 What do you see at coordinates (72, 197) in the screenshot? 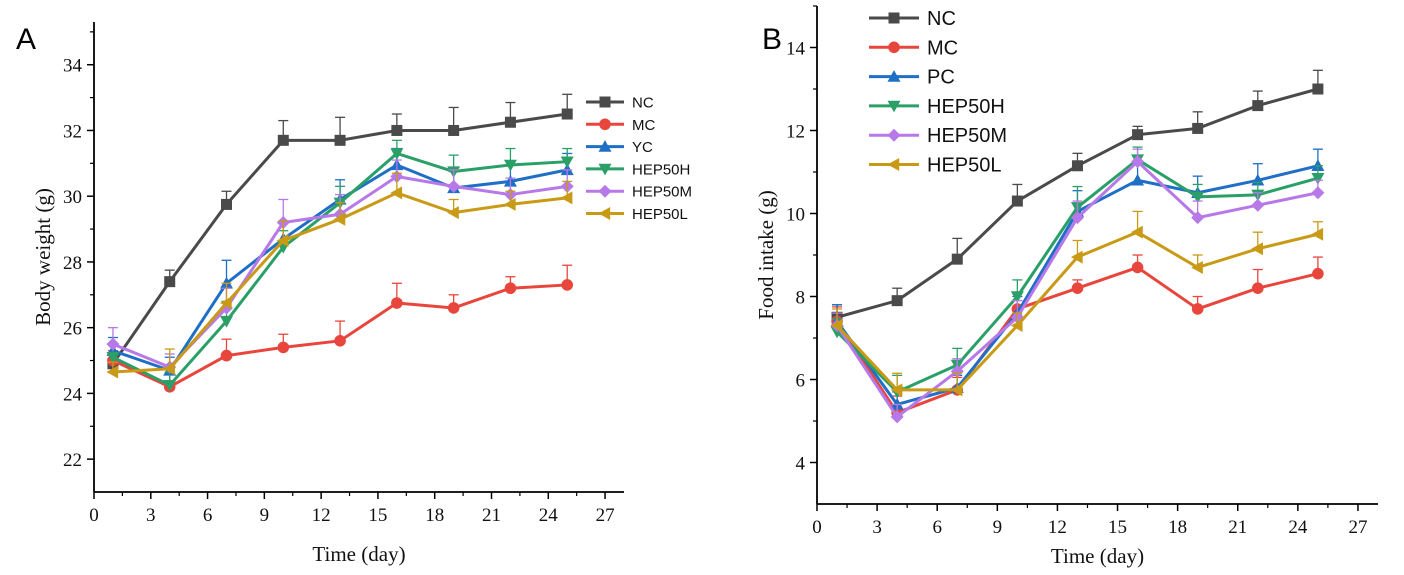
I see `panel-a-y-tick-label: 30` at bounding box center [72, 197].